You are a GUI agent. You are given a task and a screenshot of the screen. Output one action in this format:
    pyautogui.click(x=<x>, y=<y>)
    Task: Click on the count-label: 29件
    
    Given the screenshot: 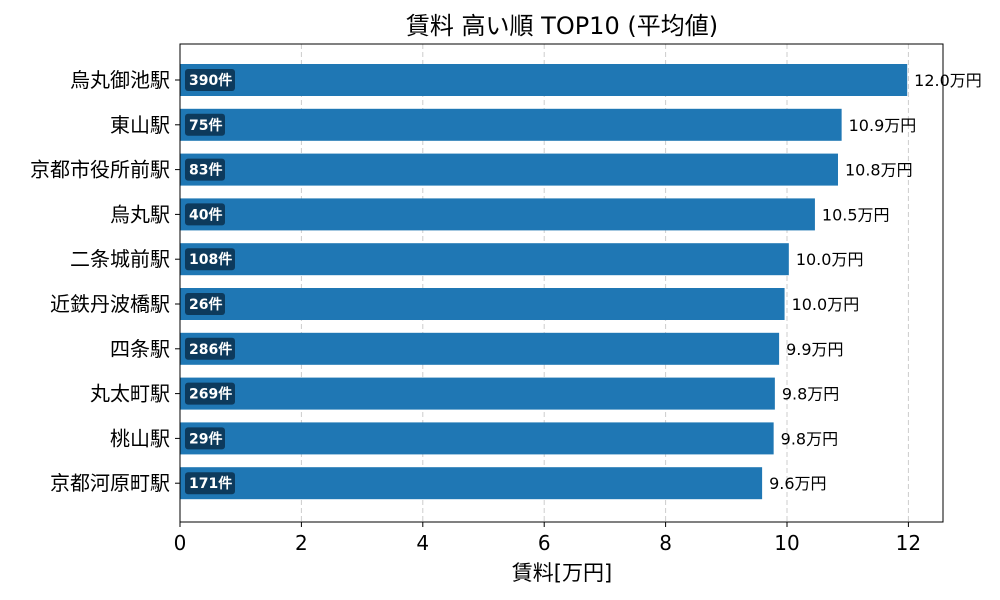 What is the action you would take?
    pyautogui.click(x=205, y=438)
    